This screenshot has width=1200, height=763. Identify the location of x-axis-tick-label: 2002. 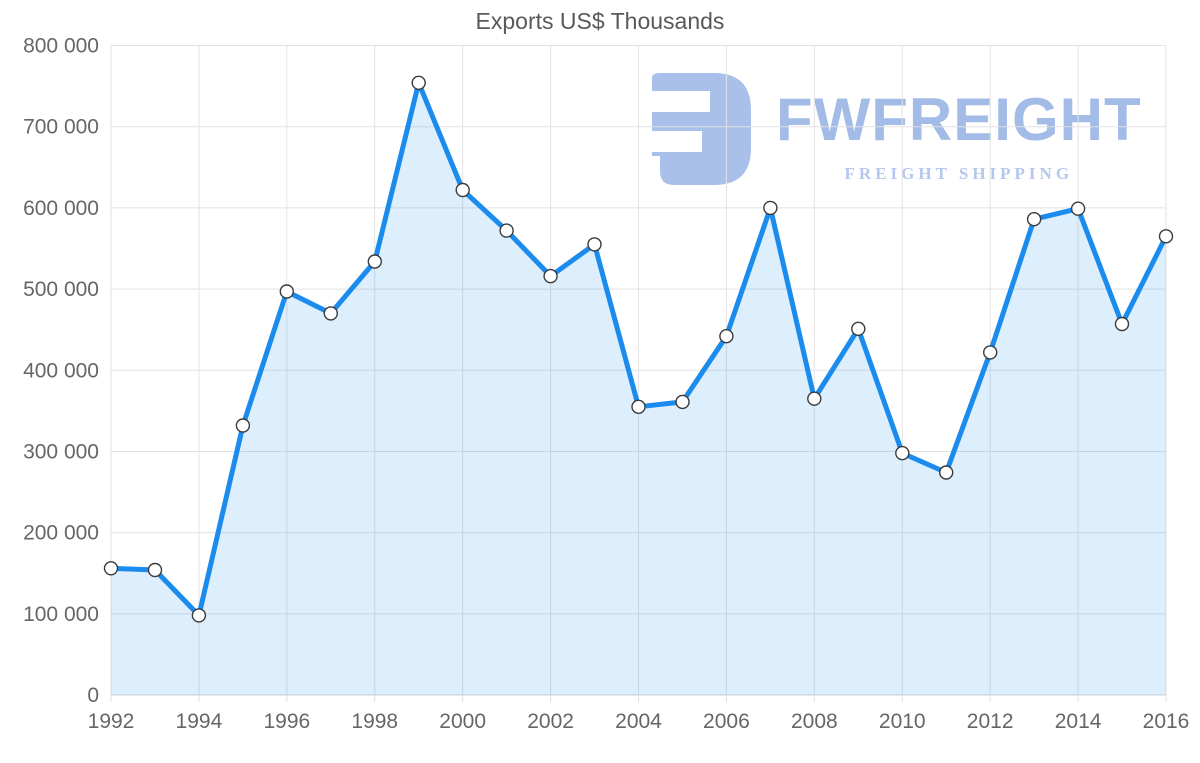
(550, 721).